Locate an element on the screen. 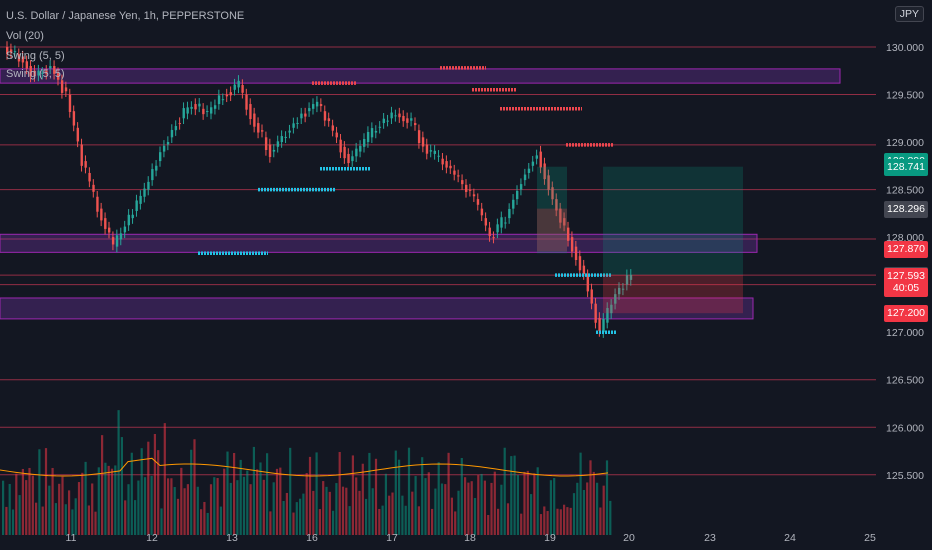 This screenshot has height=550, width=932. x-tick-label: 16 is located at coordinates (312, 538).